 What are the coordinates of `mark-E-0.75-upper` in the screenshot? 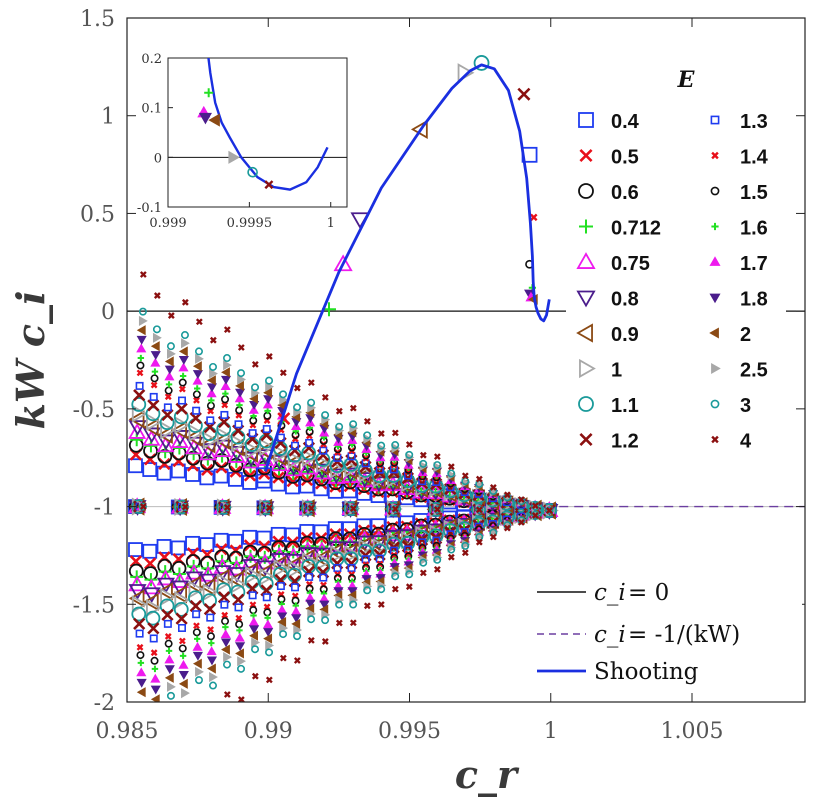 It's located at (151, 437).